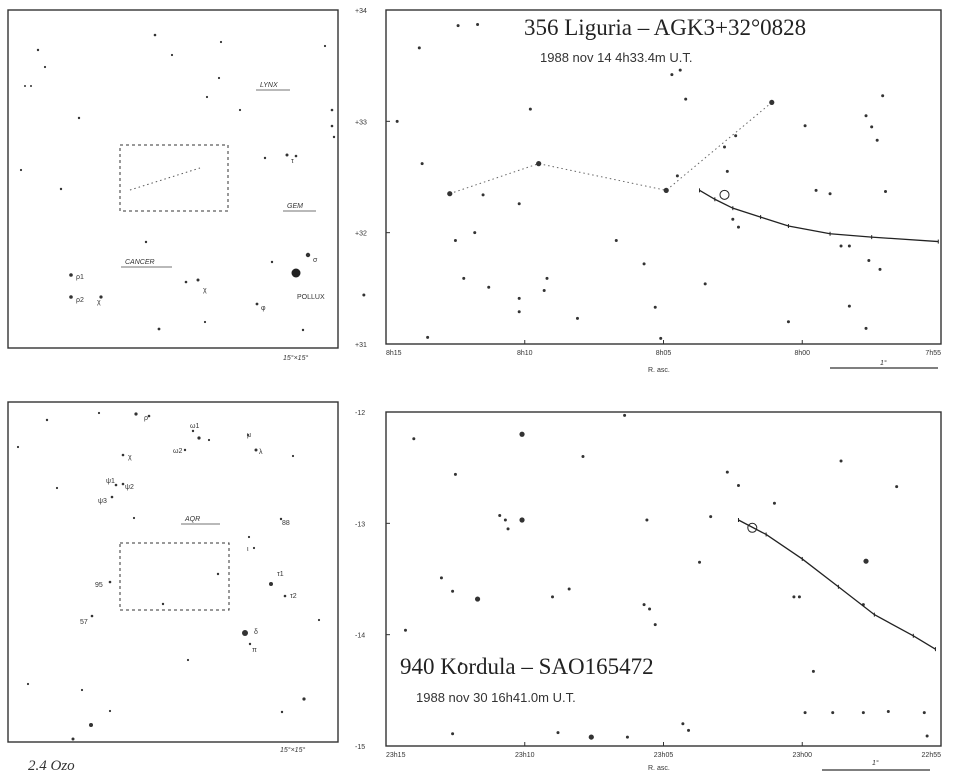  I want to click on finder-bottom-field-box, so click(174, 576).